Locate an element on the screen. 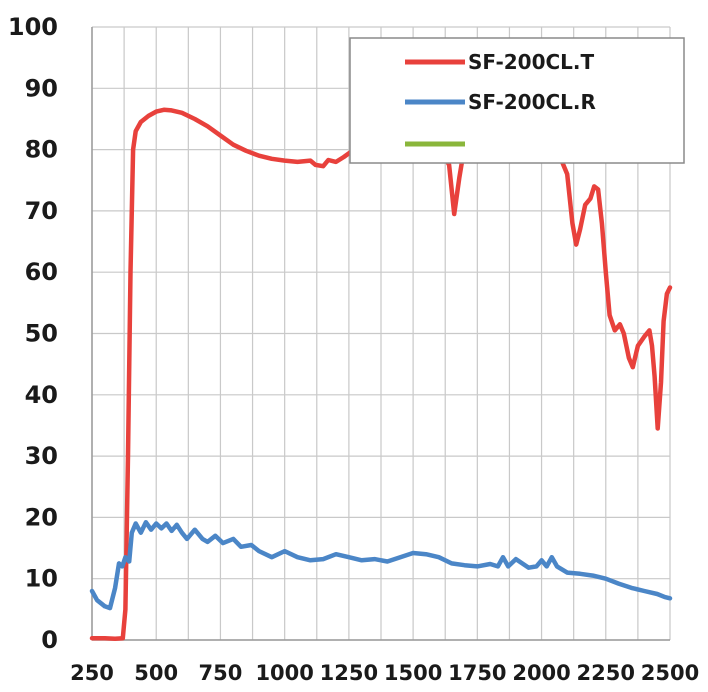 Image resolution: width=708 pixels, height=692 pixels. x-tick-label: 1500 is located at coordinates (413, 673).